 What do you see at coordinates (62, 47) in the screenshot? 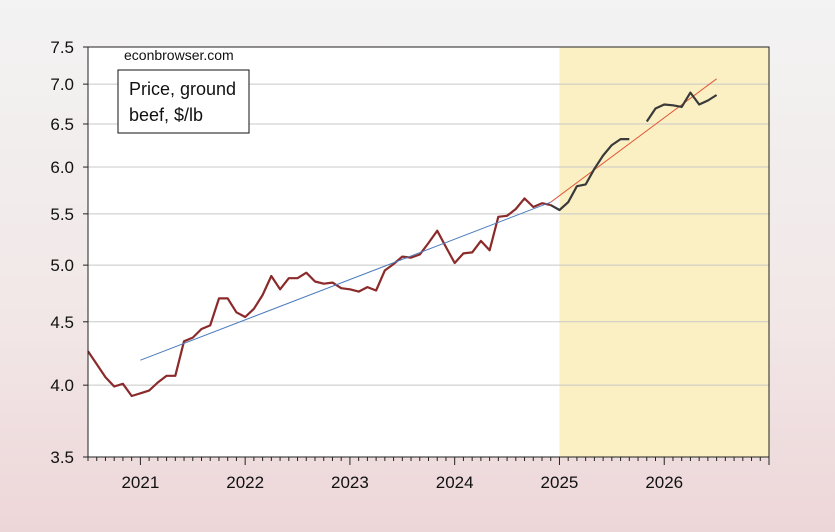
I see `y-tick-label: 7.5` at bounding box center [62, 47].